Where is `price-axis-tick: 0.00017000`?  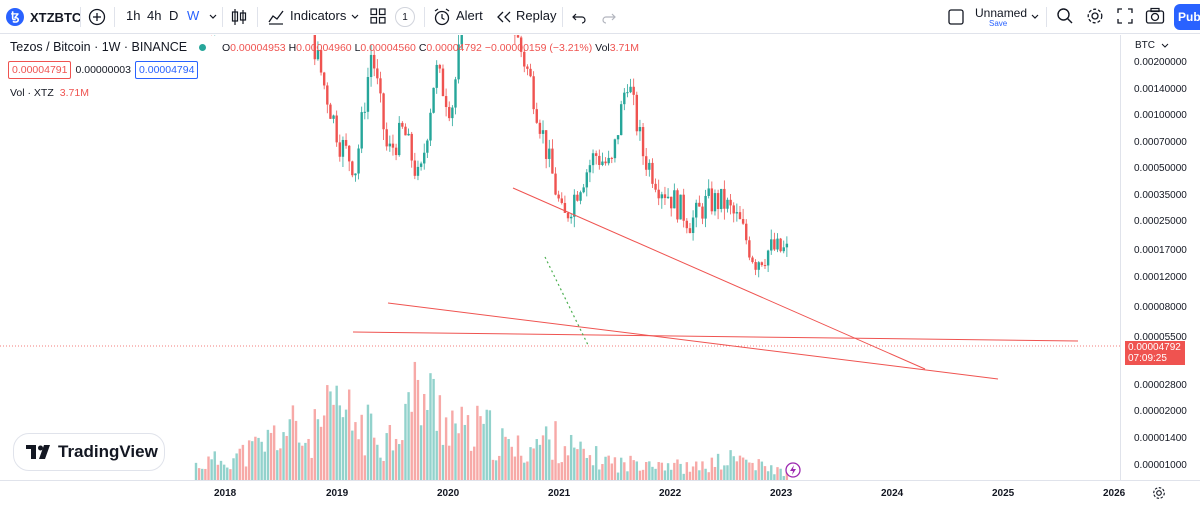 price-axis-tick: 0.00017000 is located at coordinates (1160, 250).